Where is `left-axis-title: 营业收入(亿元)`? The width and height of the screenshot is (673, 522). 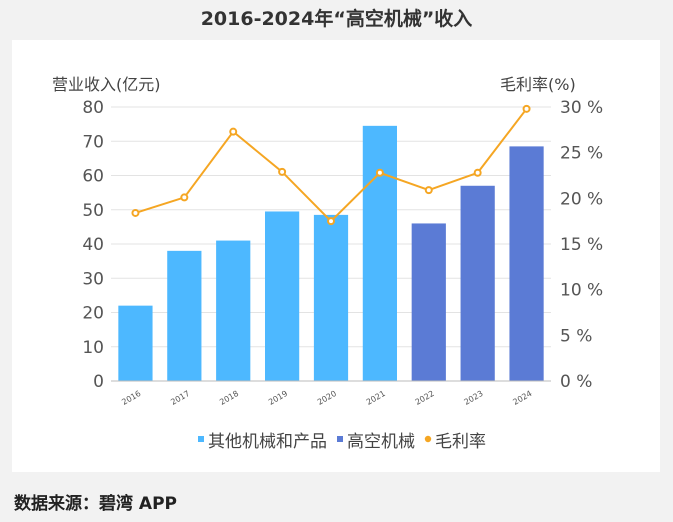 left-axis-title: 营业收入(亿元) is located at coordinates (106, 84).